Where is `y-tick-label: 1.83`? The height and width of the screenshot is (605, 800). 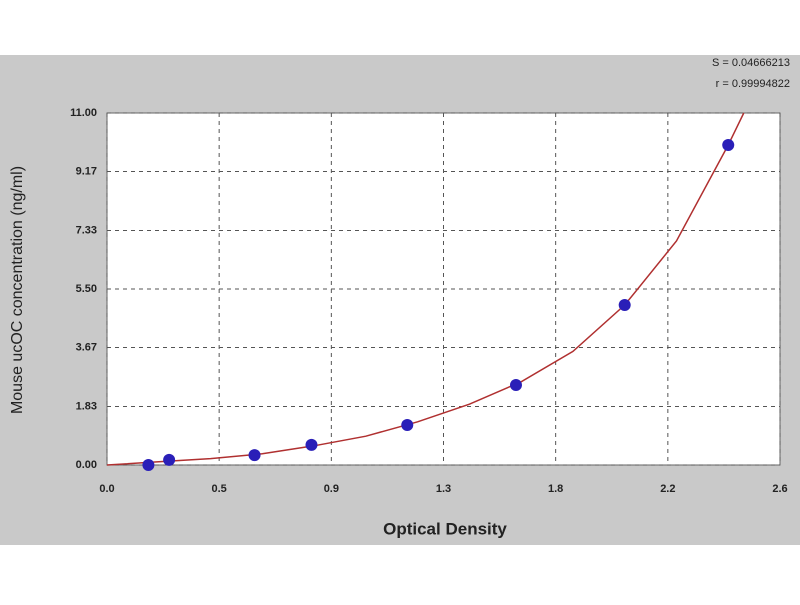
y-tick-label: 1.83 is located at coordinates (86, 406).